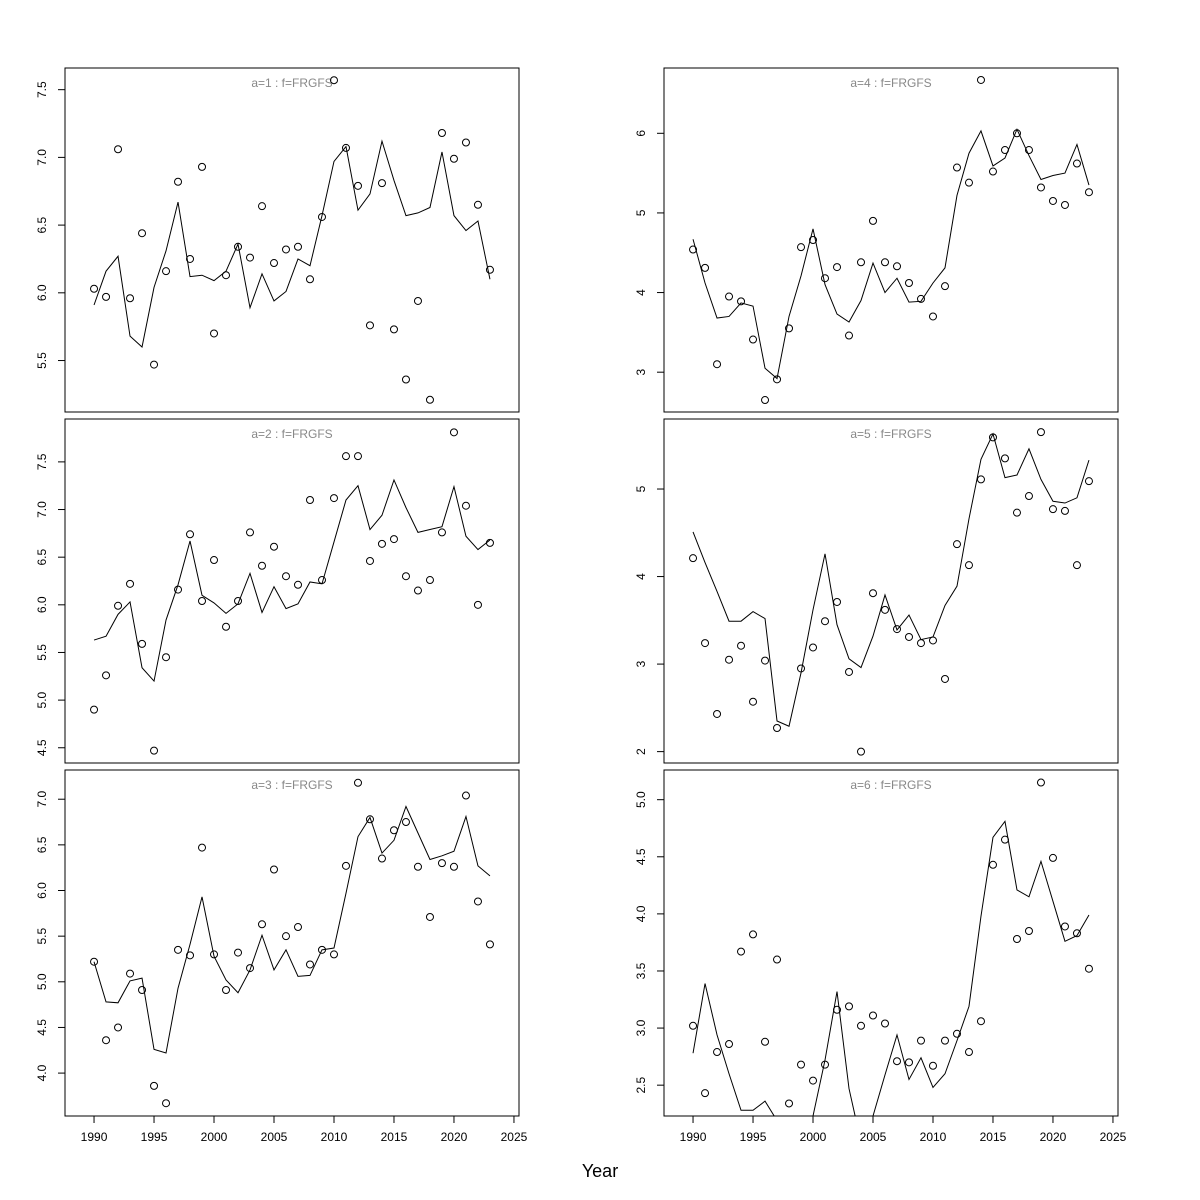 Image resolution: width=1200 pixels, height=1200 pixels. Describe the element at coordinates (42, 557) in the screenshot. I see `y-tick-label: 6.5` at that location.